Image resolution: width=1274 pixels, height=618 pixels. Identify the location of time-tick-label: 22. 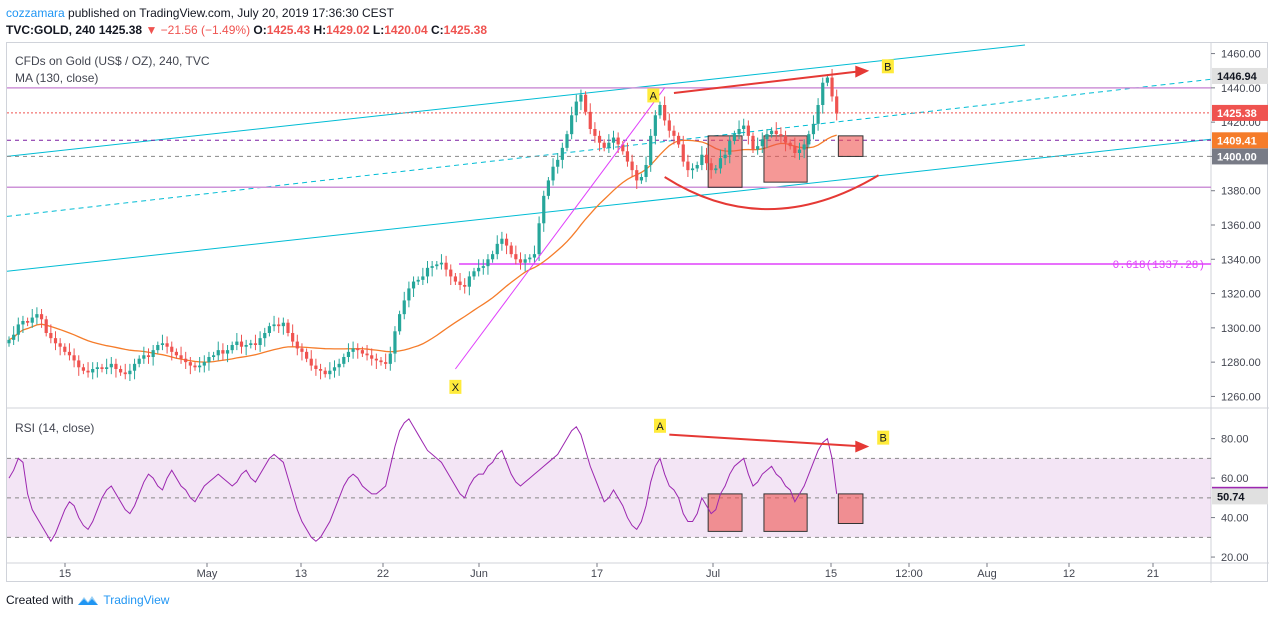
(383, 574).